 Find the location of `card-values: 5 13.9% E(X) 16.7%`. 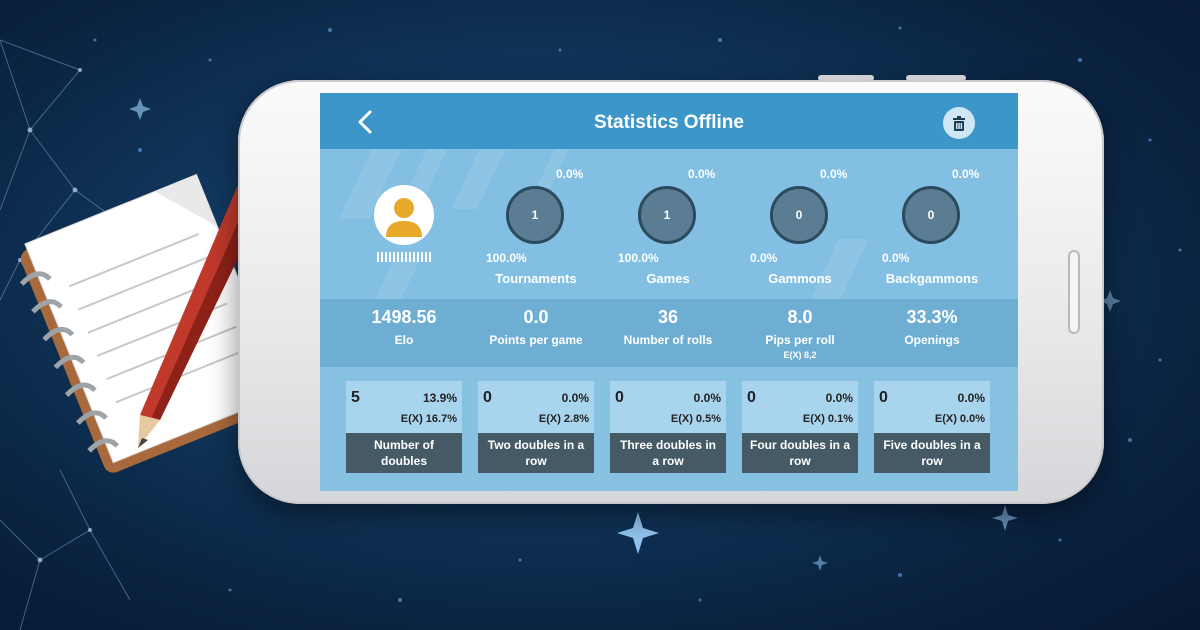

card-values: 5 13.9% E(X) 16.7% is located at coordinates (404, 407).